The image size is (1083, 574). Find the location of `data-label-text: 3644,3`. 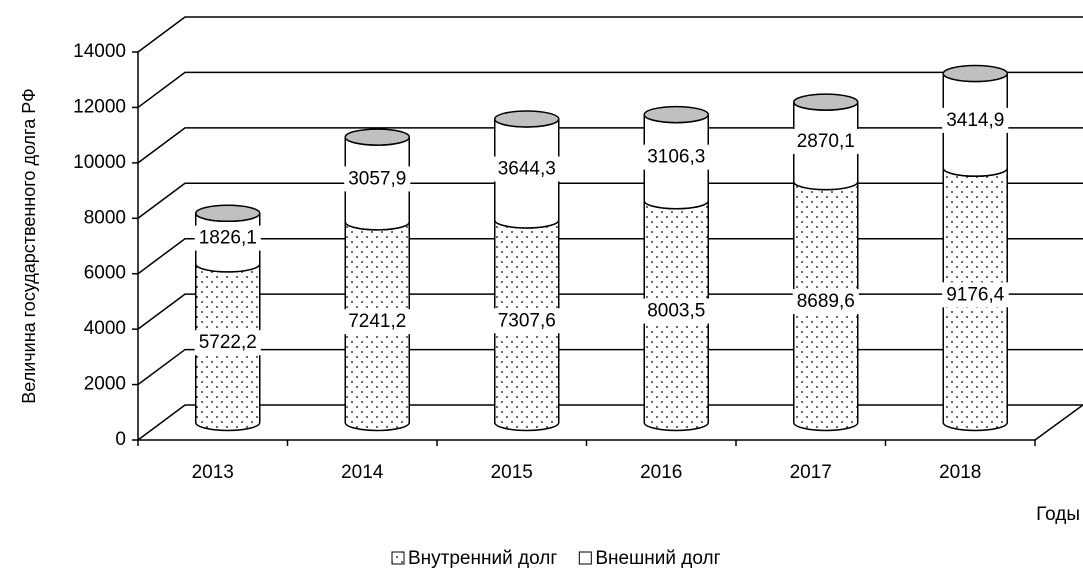

data-label-text: 3644,3 is located at coordinates (527, 168).